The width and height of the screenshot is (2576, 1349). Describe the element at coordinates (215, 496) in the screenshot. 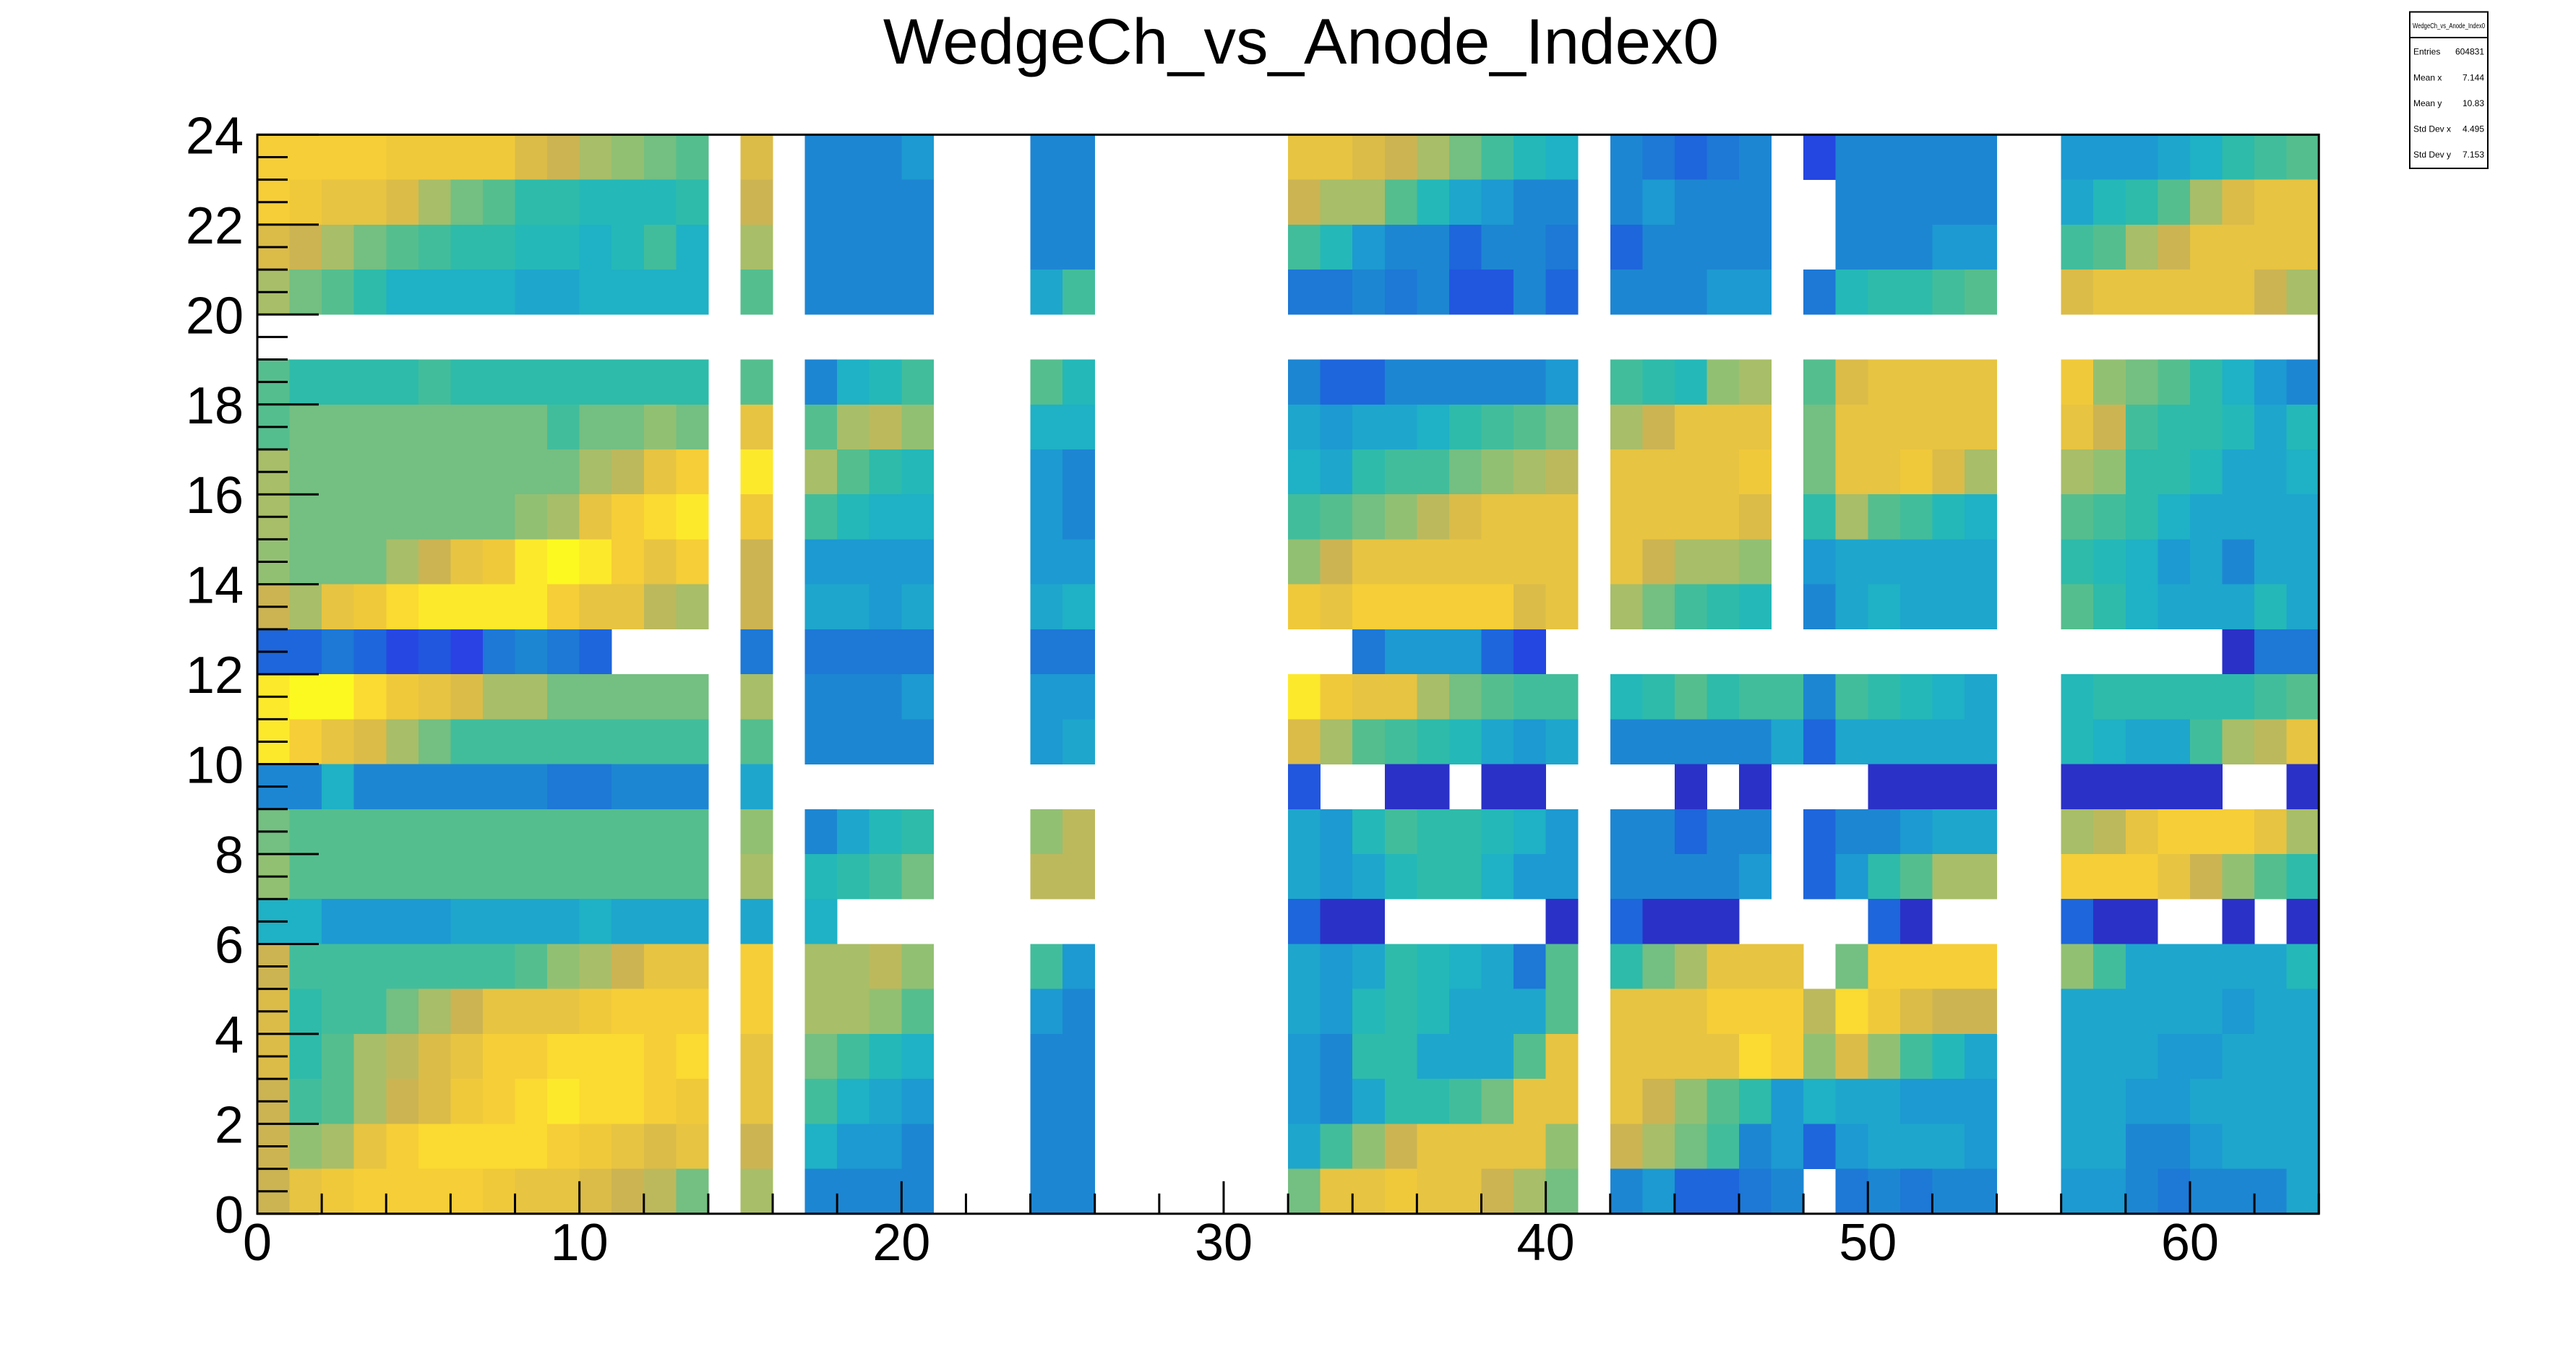

I see `svg-text: 16` at that location.